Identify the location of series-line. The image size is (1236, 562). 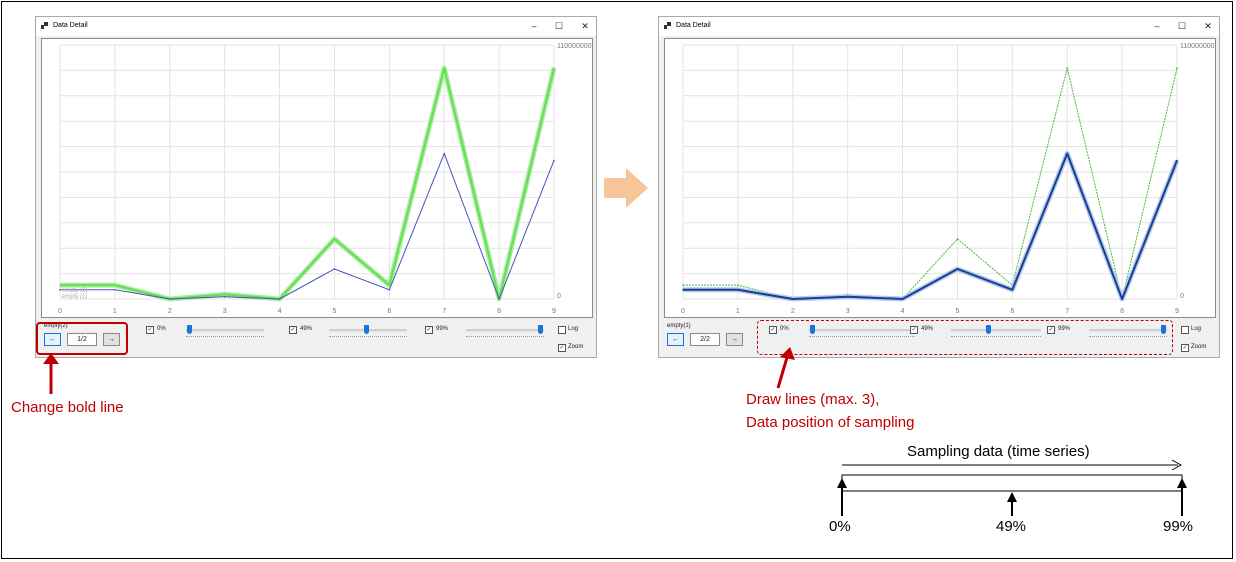
(307, 226).